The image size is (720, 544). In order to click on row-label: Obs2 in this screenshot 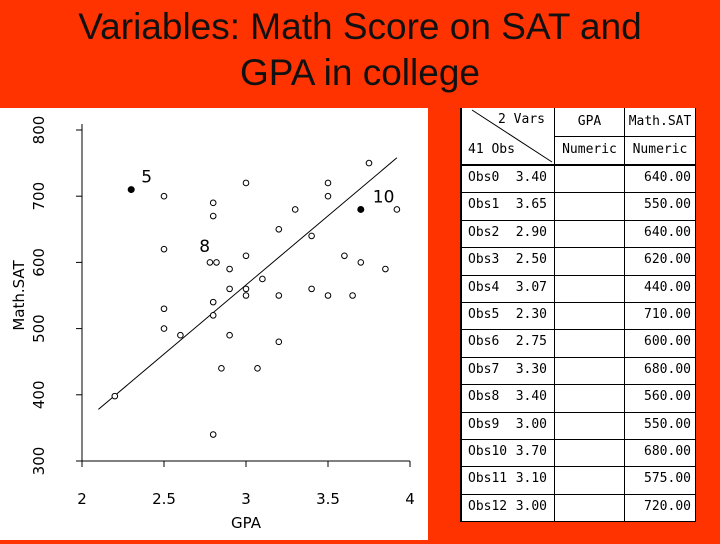, I will do `click(484, 232)`.